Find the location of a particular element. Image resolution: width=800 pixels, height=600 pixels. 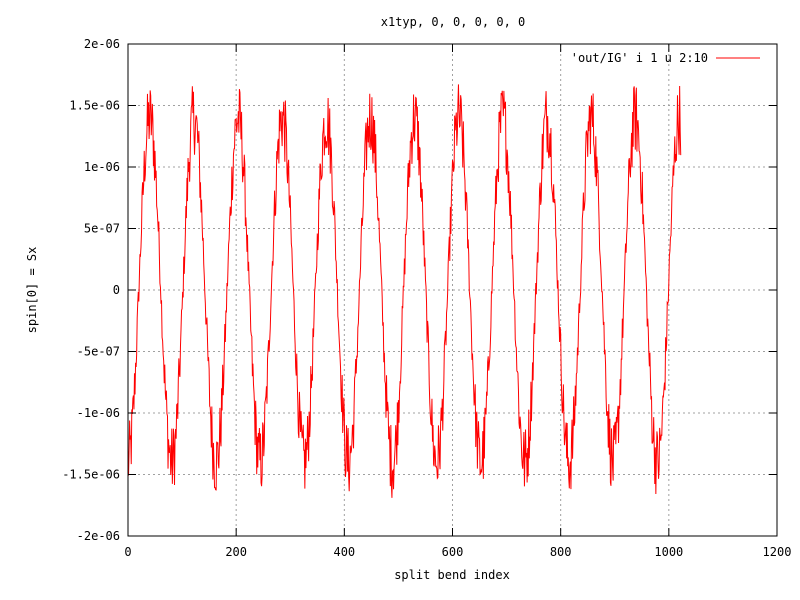

y-axis-label: spin[0] = Sx is located at coordinates (32, 290).